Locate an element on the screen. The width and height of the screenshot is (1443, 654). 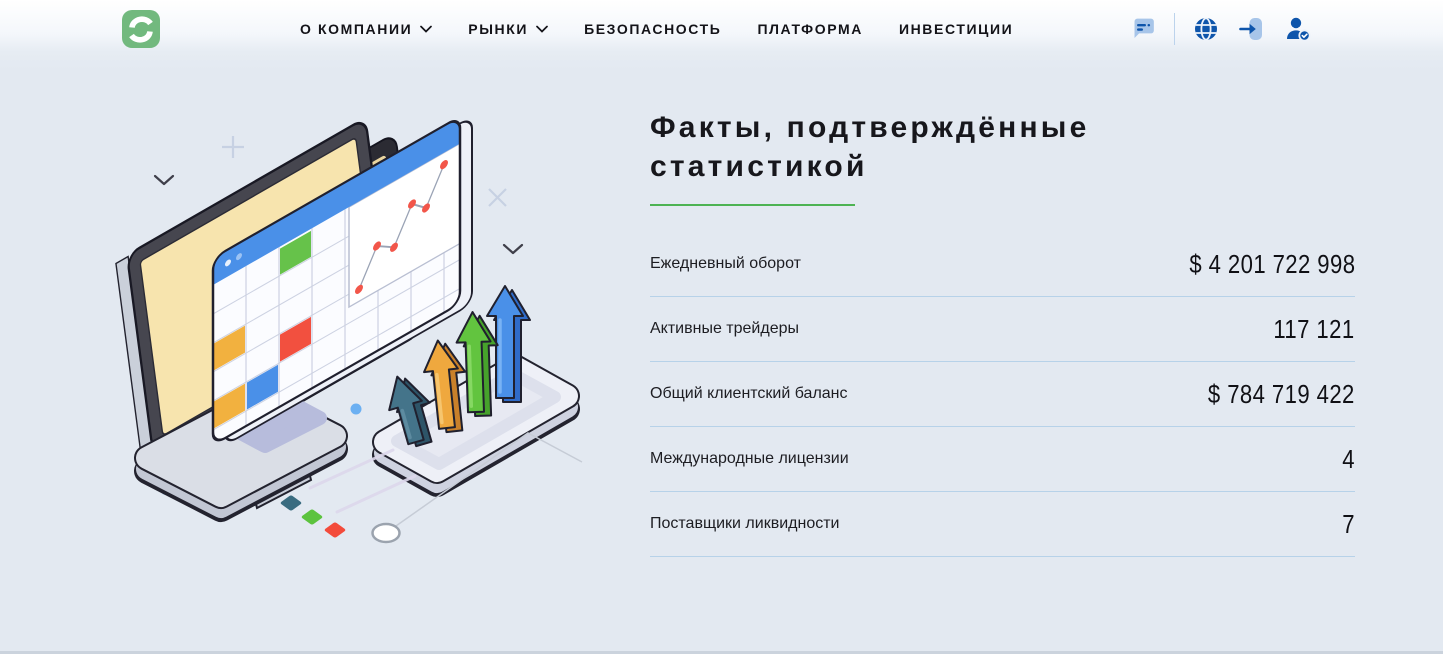
next-section-edge is located at coordinates (721, 652).